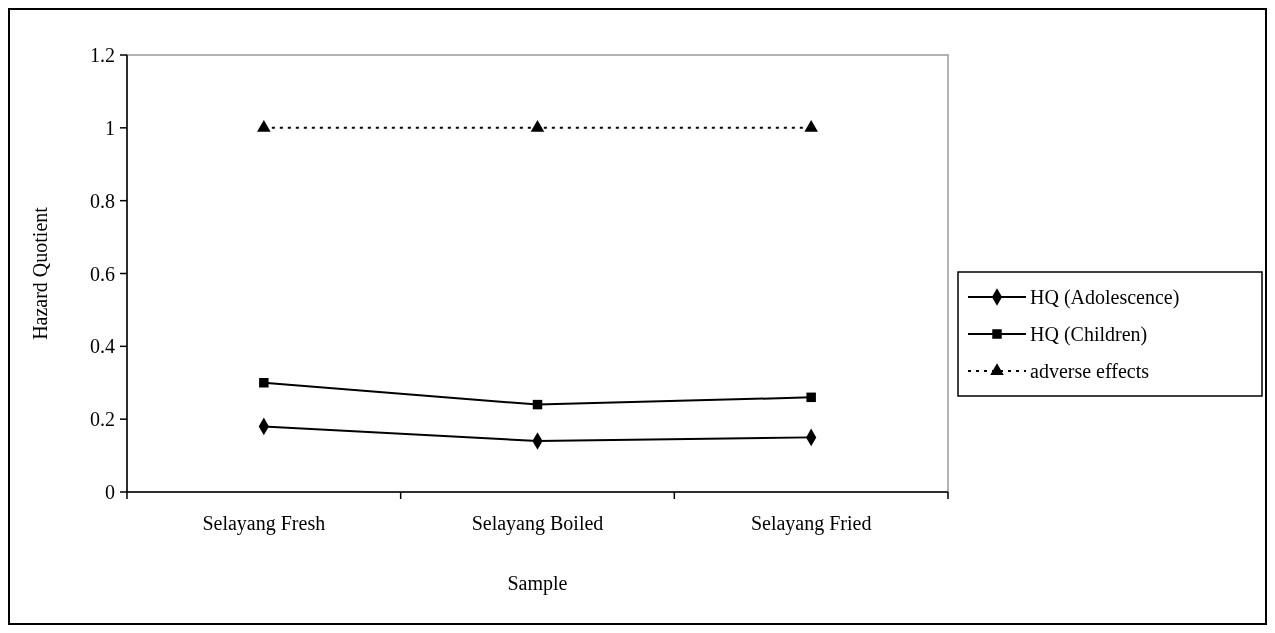  I want to click on legend-label: HQ (Adolescence), so click(1105, 297).